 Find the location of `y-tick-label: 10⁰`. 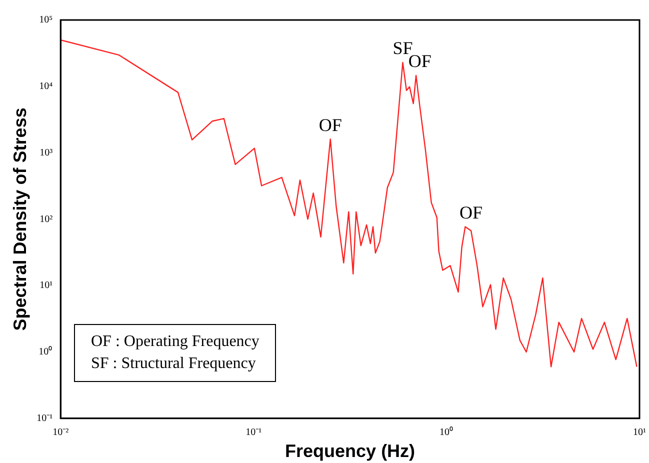

y-tick-label: 10⁰ is located at coordinates (45, 352).